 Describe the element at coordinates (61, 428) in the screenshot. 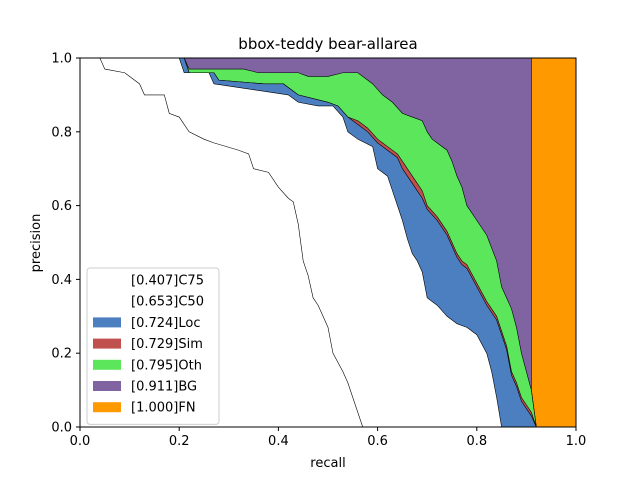

I see `y-tick-label: 0.0` at that location.